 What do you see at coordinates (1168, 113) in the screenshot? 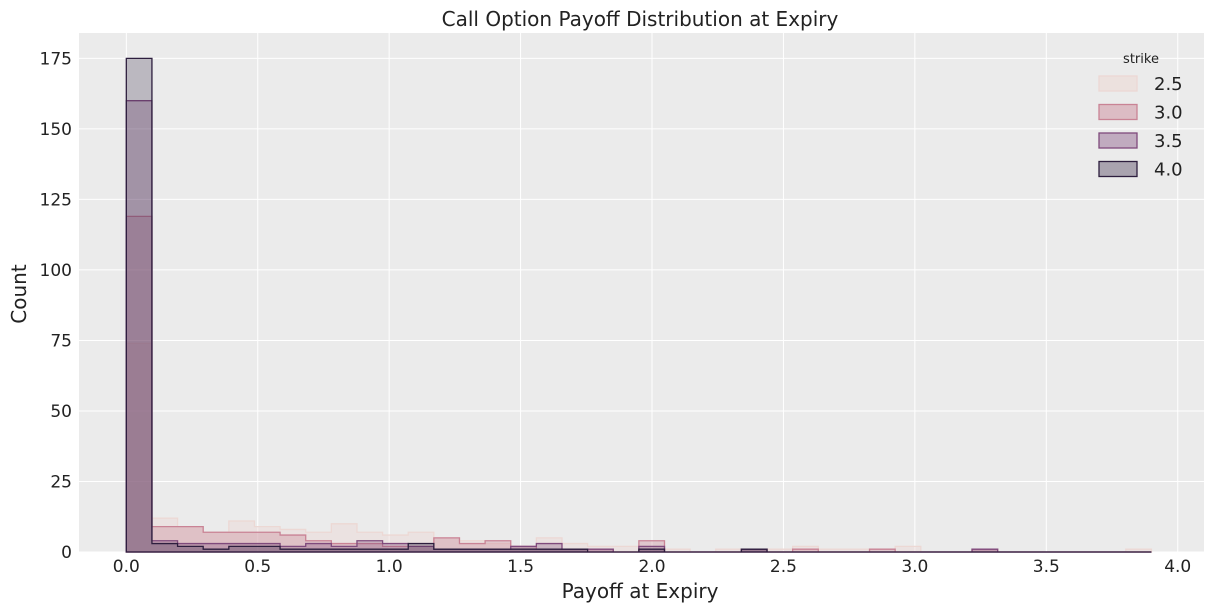
I see `legend-label-3.0: 3.0` at bounding box center [1168, 113].